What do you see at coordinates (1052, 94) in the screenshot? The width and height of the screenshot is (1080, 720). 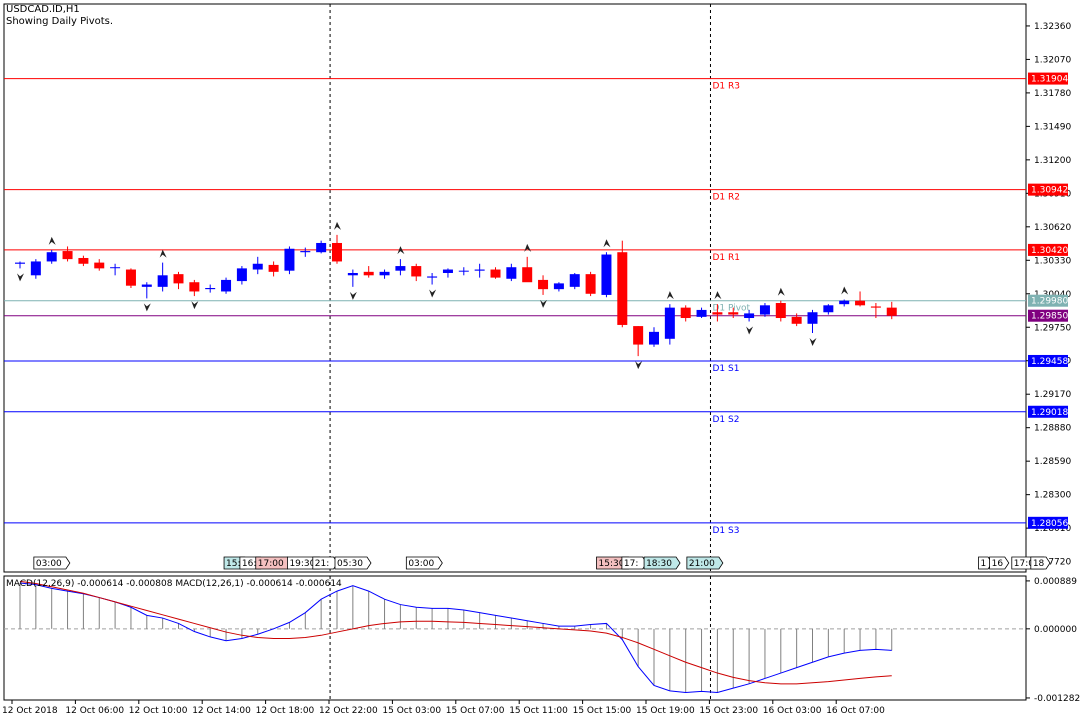 I see `price-tick-label: 1.31780` at bounding box center [1052, 94].